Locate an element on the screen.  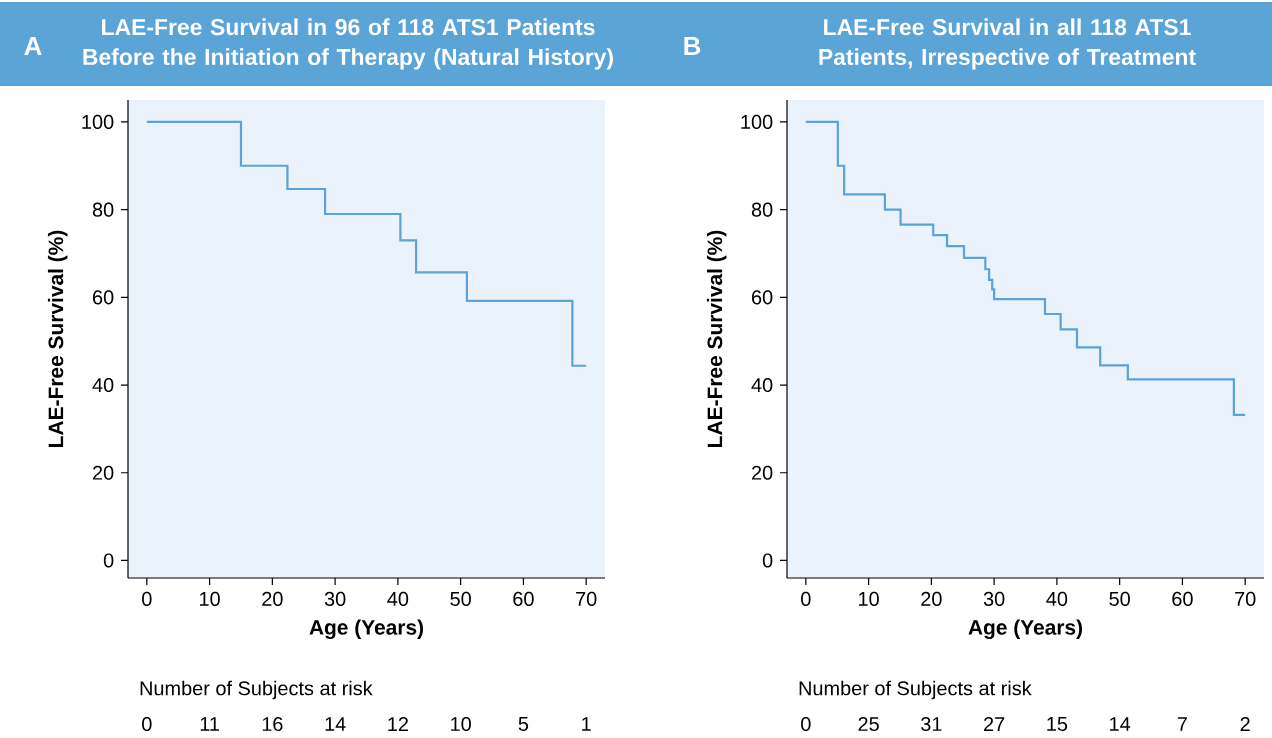
chart-title: LAE-Free Survival in 96 of 118 ATS1 Patients Before the Initiation of Therapy (Natural History) is located at coordinates (348, 44).